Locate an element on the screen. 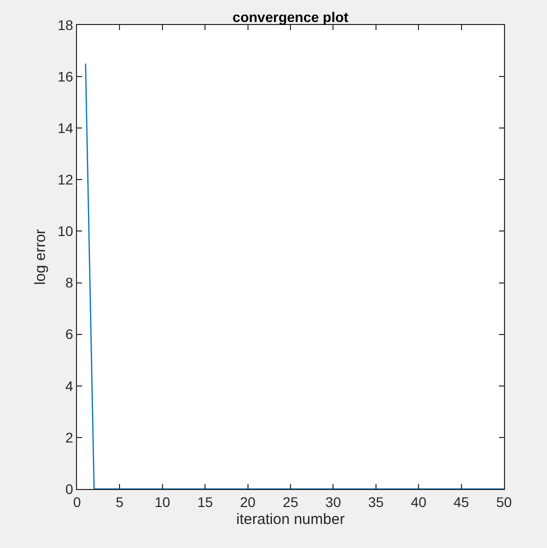 The width and height of the screenshot is (547, 548). y-tick-label: 16 is located at coordinates (66, 76).